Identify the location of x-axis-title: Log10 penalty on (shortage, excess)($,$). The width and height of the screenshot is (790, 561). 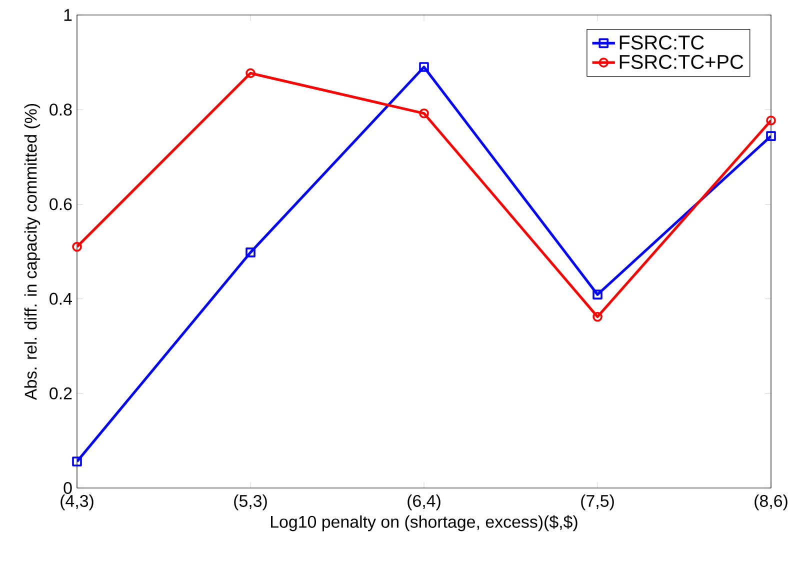
(424, 523).